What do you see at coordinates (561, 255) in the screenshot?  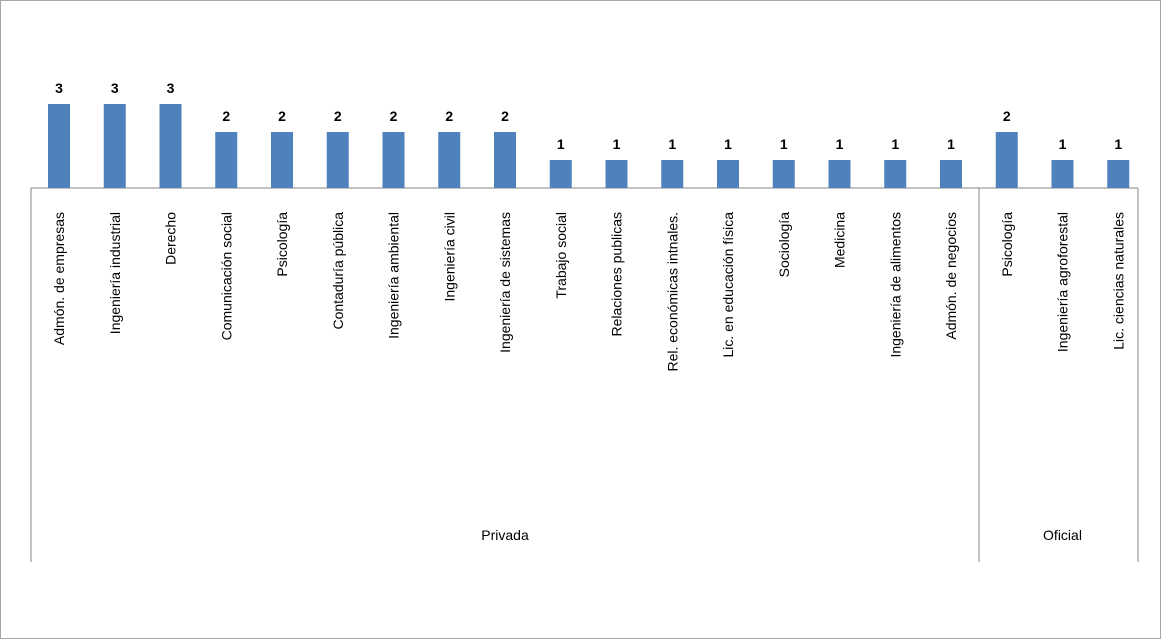 I see `category-label: Trabajo social` at bounding box center [561, 255].